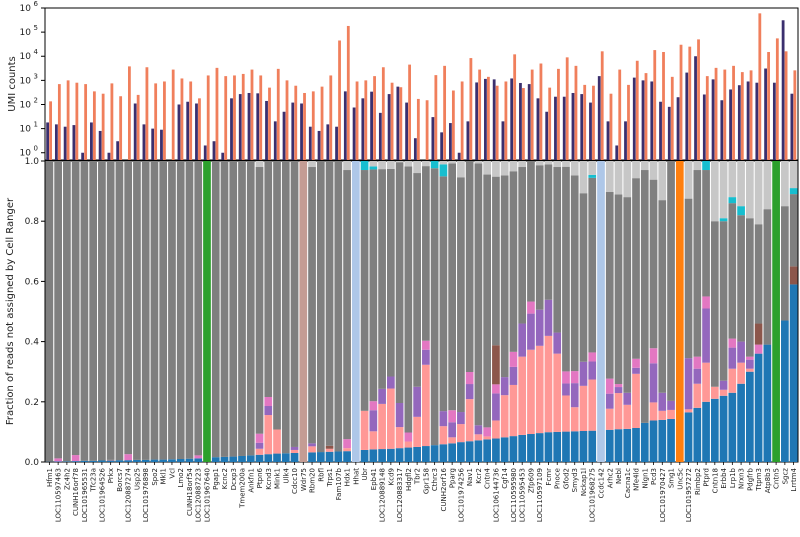 Image resolution: width=800 pixels, height=537 pixels. Describe the element at coordinates (689, 495) in the screenshot. I see `x-tick-label: LOC101957272` at that location.